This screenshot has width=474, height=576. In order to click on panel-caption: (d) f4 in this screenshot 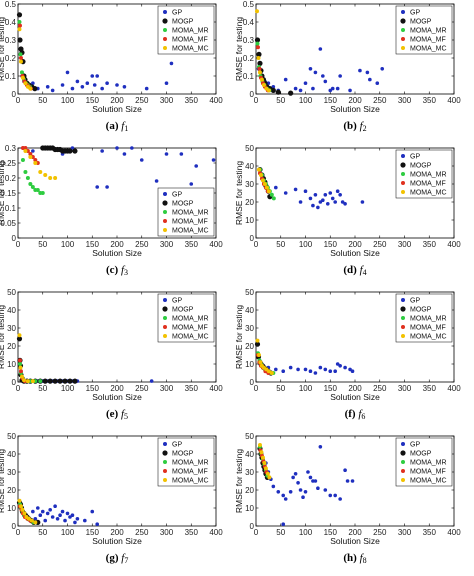, I will do `click(354, 270)`.